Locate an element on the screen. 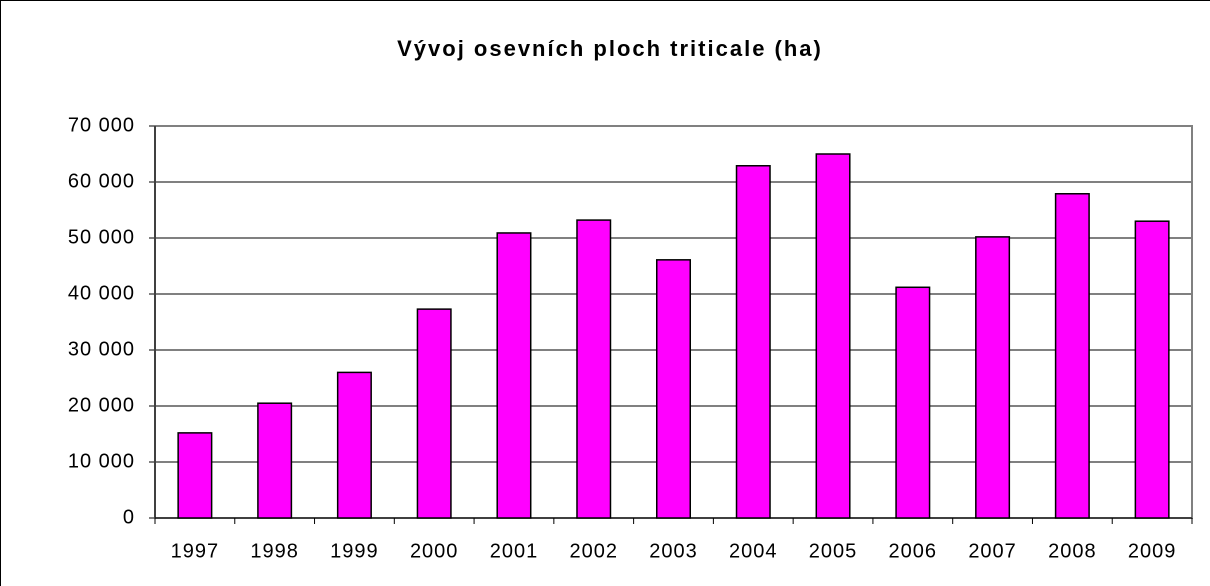  x-tick-label: 2005 is located at coordinates (833, 551).